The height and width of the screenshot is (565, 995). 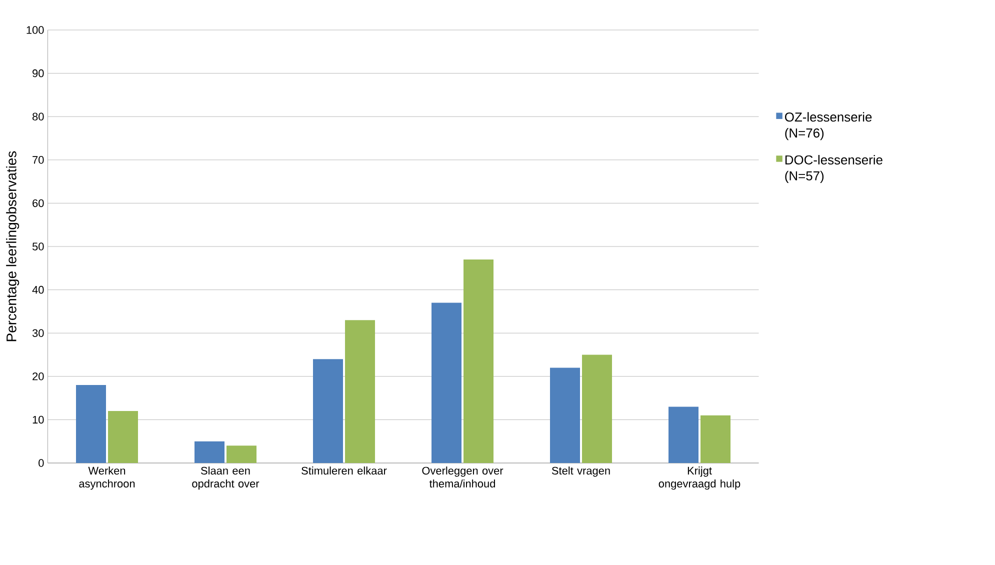 I want to click on y-tick-label: 0, so click(x=41, y=463).